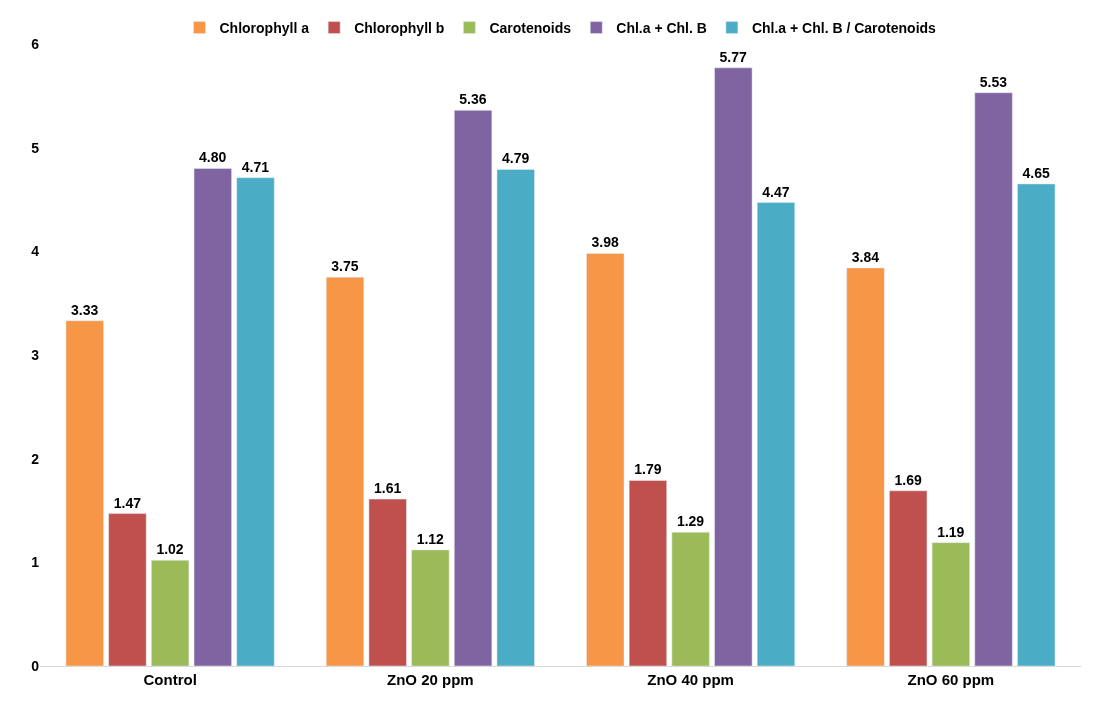 The height and width of the screenshot is (706, 1096). What do you see at coordinates (345, 266) in the screenshot?
I see `data-label: 3.75` at bounding box center [345, 266].